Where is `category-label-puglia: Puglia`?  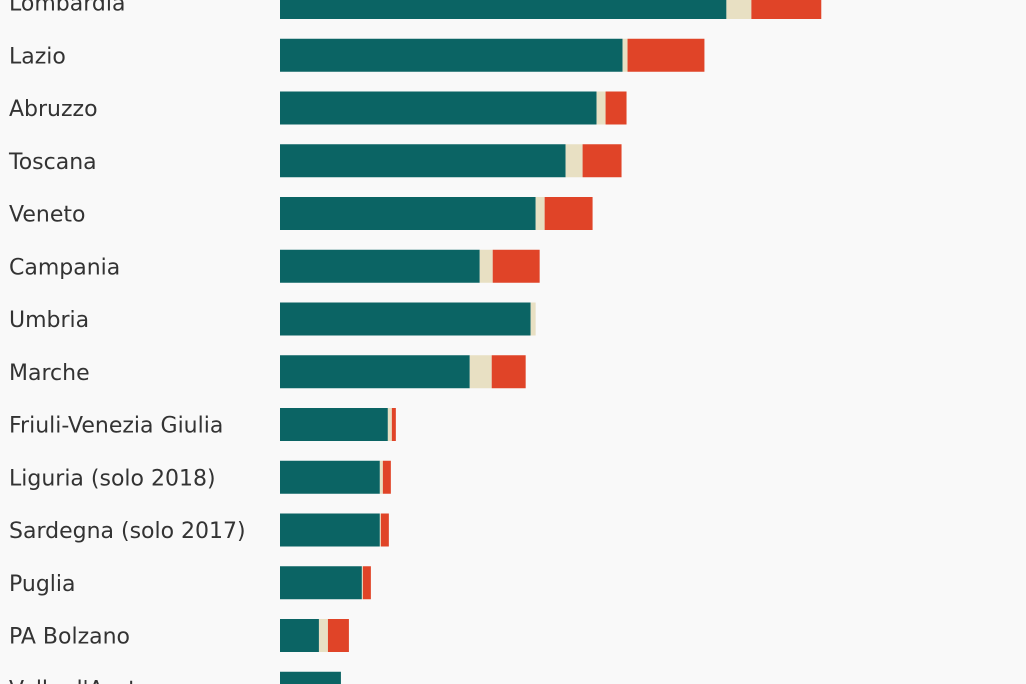 category-label-puglia: Puglia is located at coordinates (42, 584).